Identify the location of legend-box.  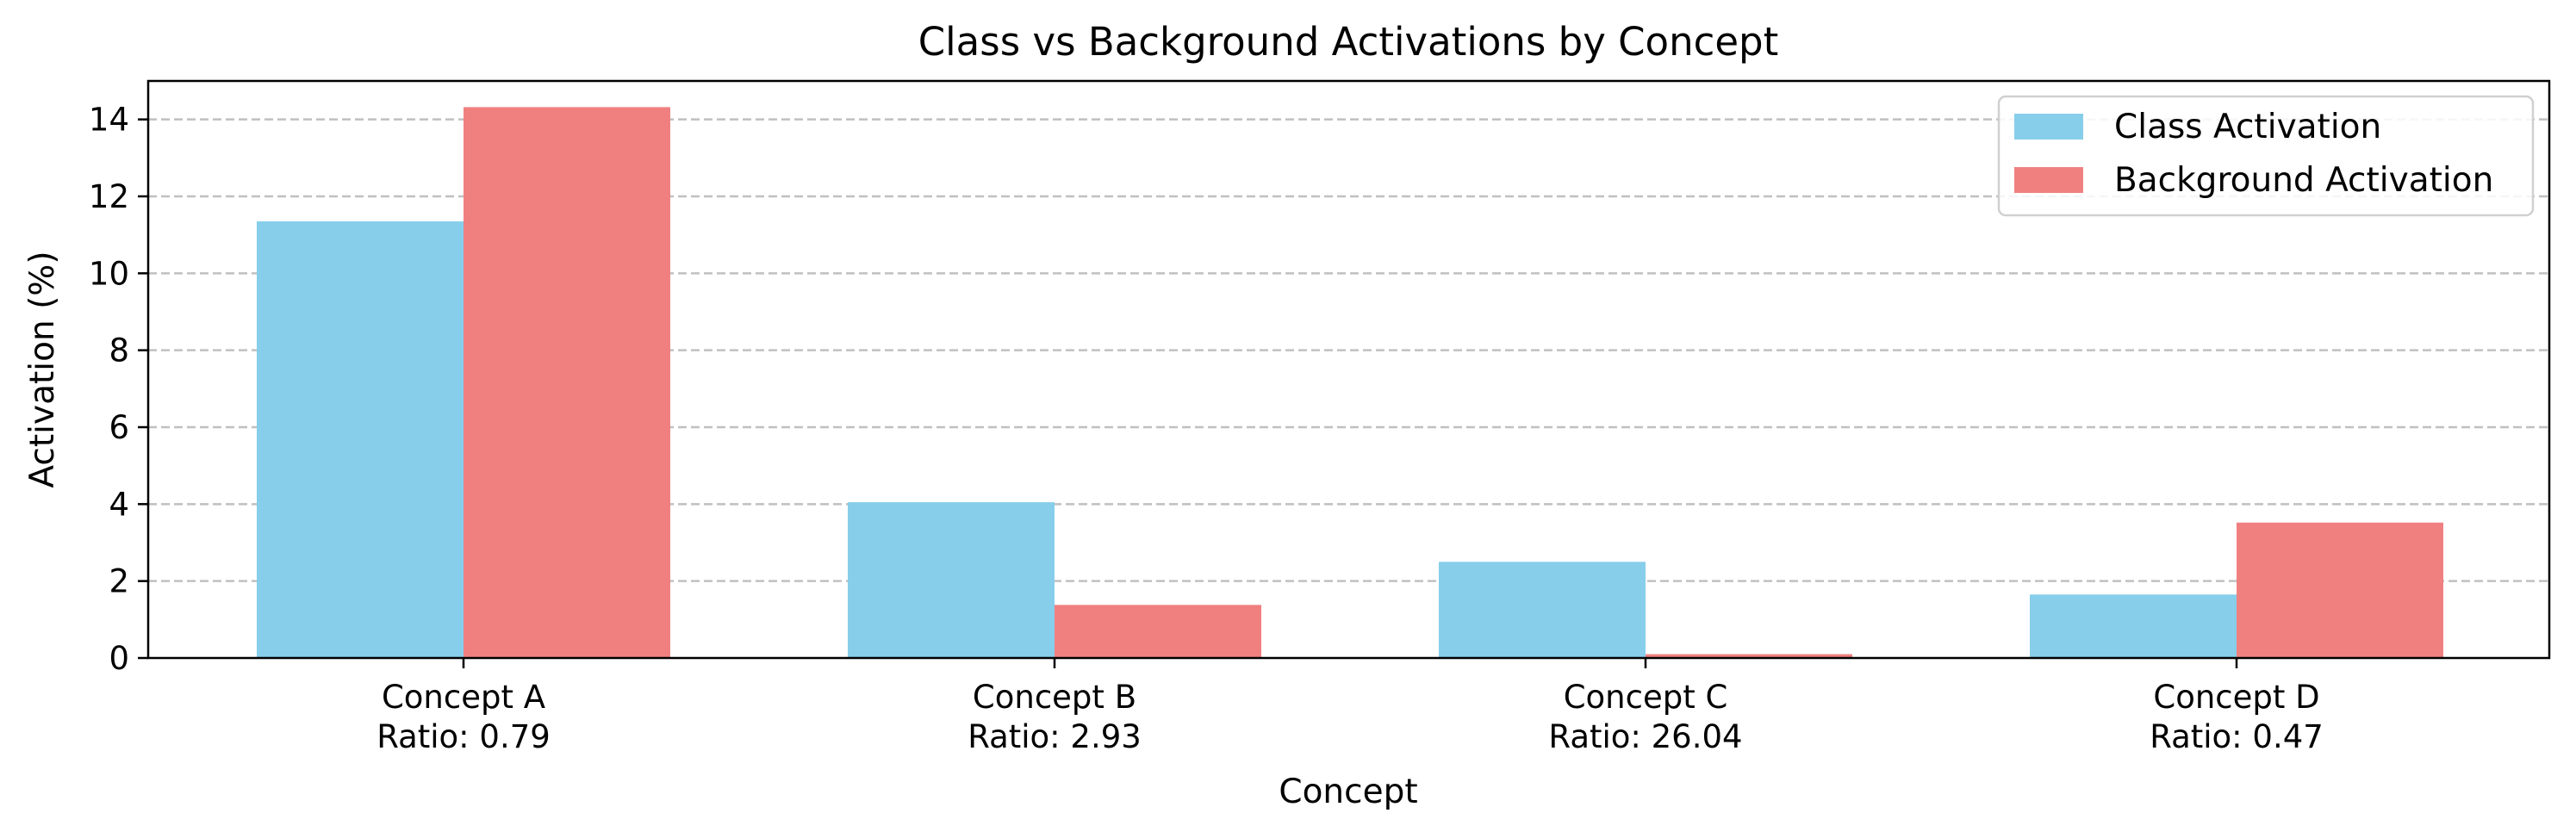
(2266, 156).